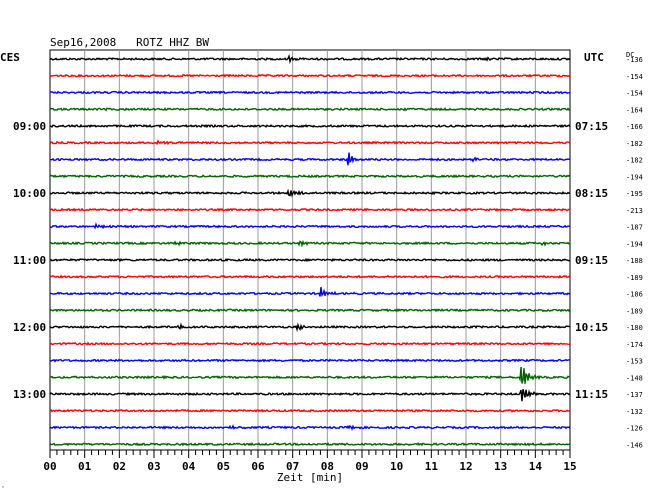 This screenshot has width=650, height=494. I want to click on dc-offset-label: -137, so click(634, 395).